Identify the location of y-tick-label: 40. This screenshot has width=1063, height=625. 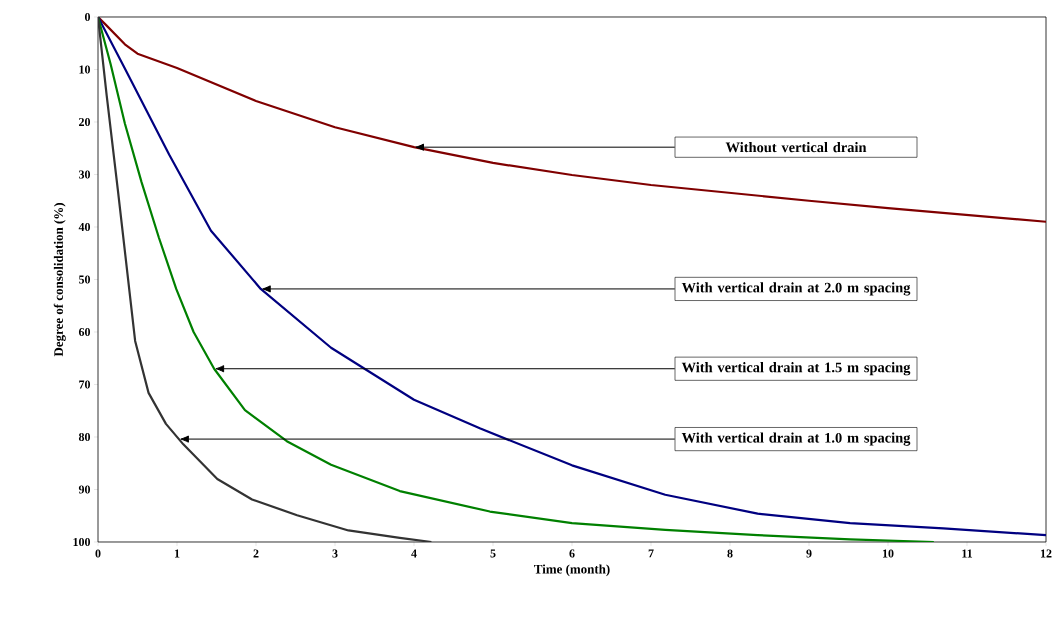
(84, 227).